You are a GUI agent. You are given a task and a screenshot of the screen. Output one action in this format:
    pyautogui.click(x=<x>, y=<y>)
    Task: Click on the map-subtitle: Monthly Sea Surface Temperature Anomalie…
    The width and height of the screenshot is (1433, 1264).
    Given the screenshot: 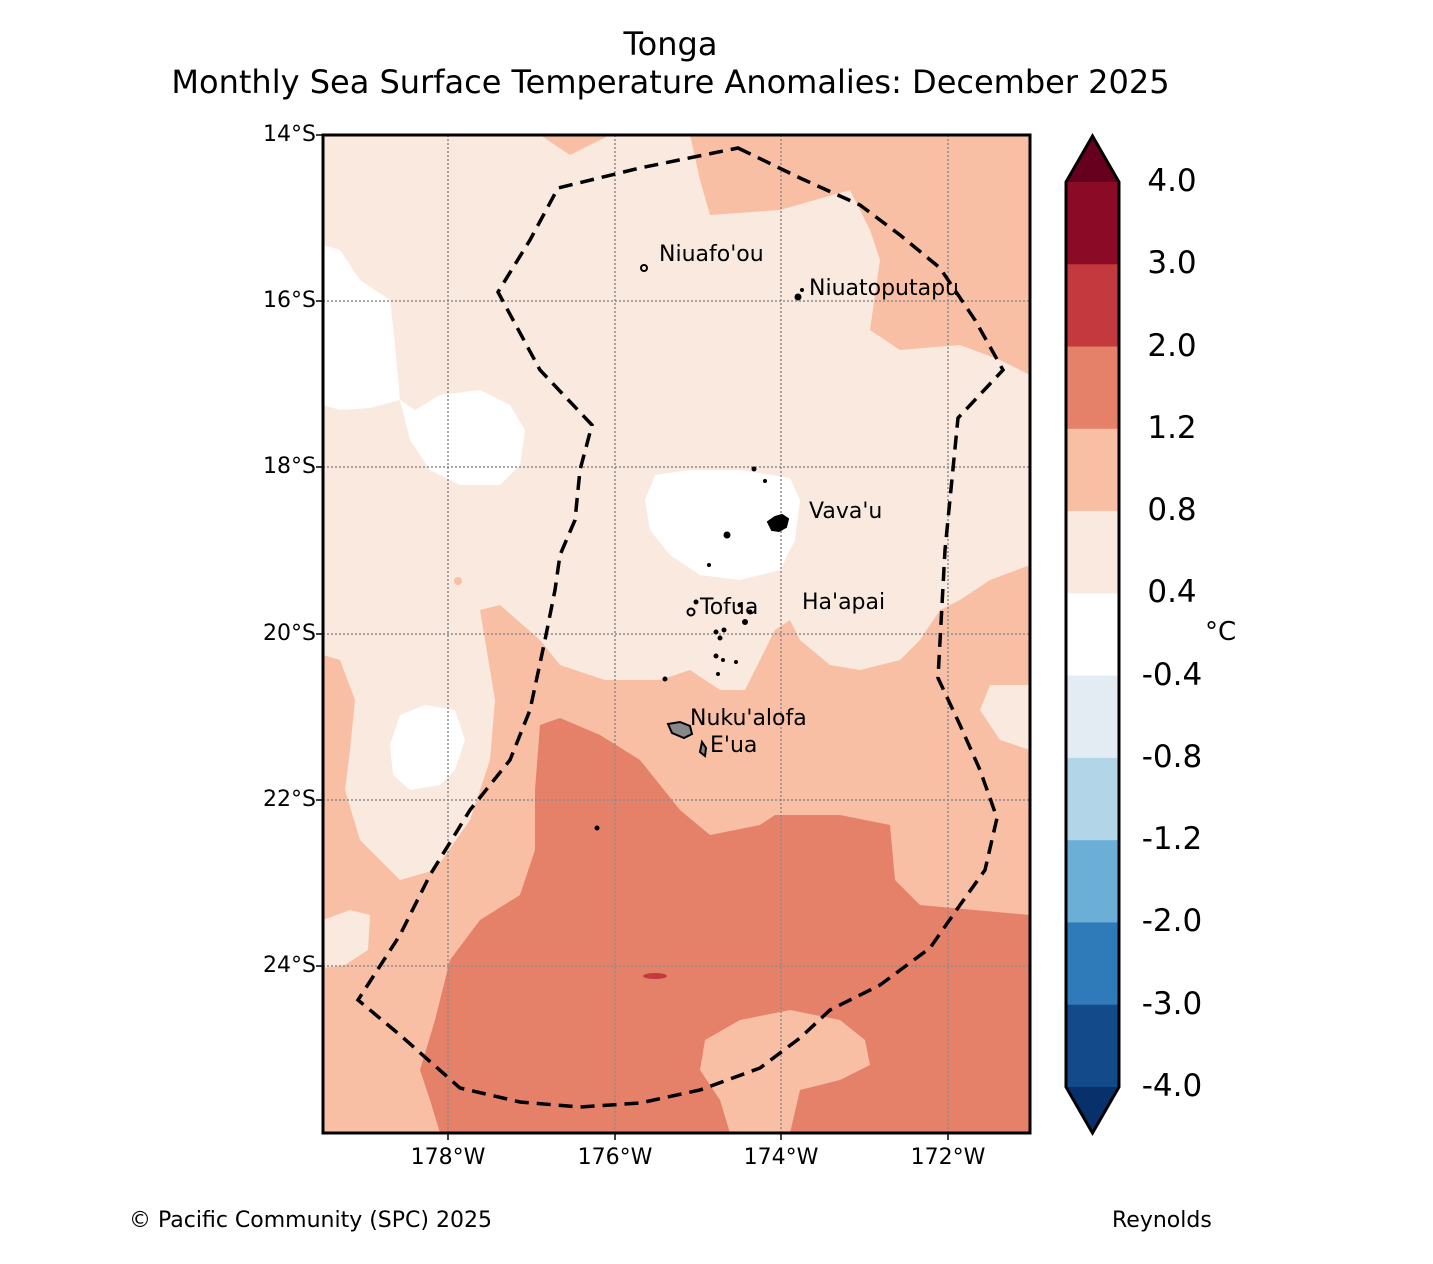 What is the action you would take?
    pyautogui.click(x=670, y=82)
    